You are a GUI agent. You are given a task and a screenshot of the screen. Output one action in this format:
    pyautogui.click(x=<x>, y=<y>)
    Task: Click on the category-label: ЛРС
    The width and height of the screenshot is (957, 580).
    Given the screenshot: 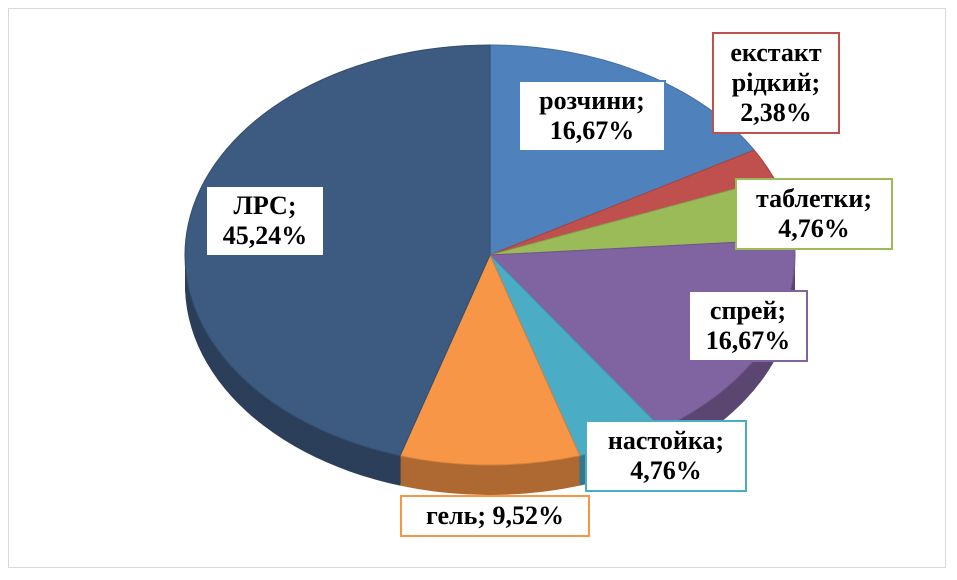 What is the action you would take?
    pyautogui.click(x=260, y=205)
    